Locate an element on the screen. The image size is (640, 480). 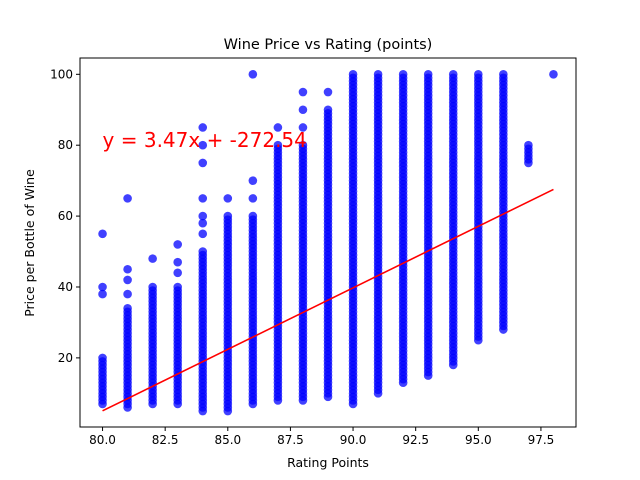
x-tick-label: 82.5 is located at coordinates (165, 440).